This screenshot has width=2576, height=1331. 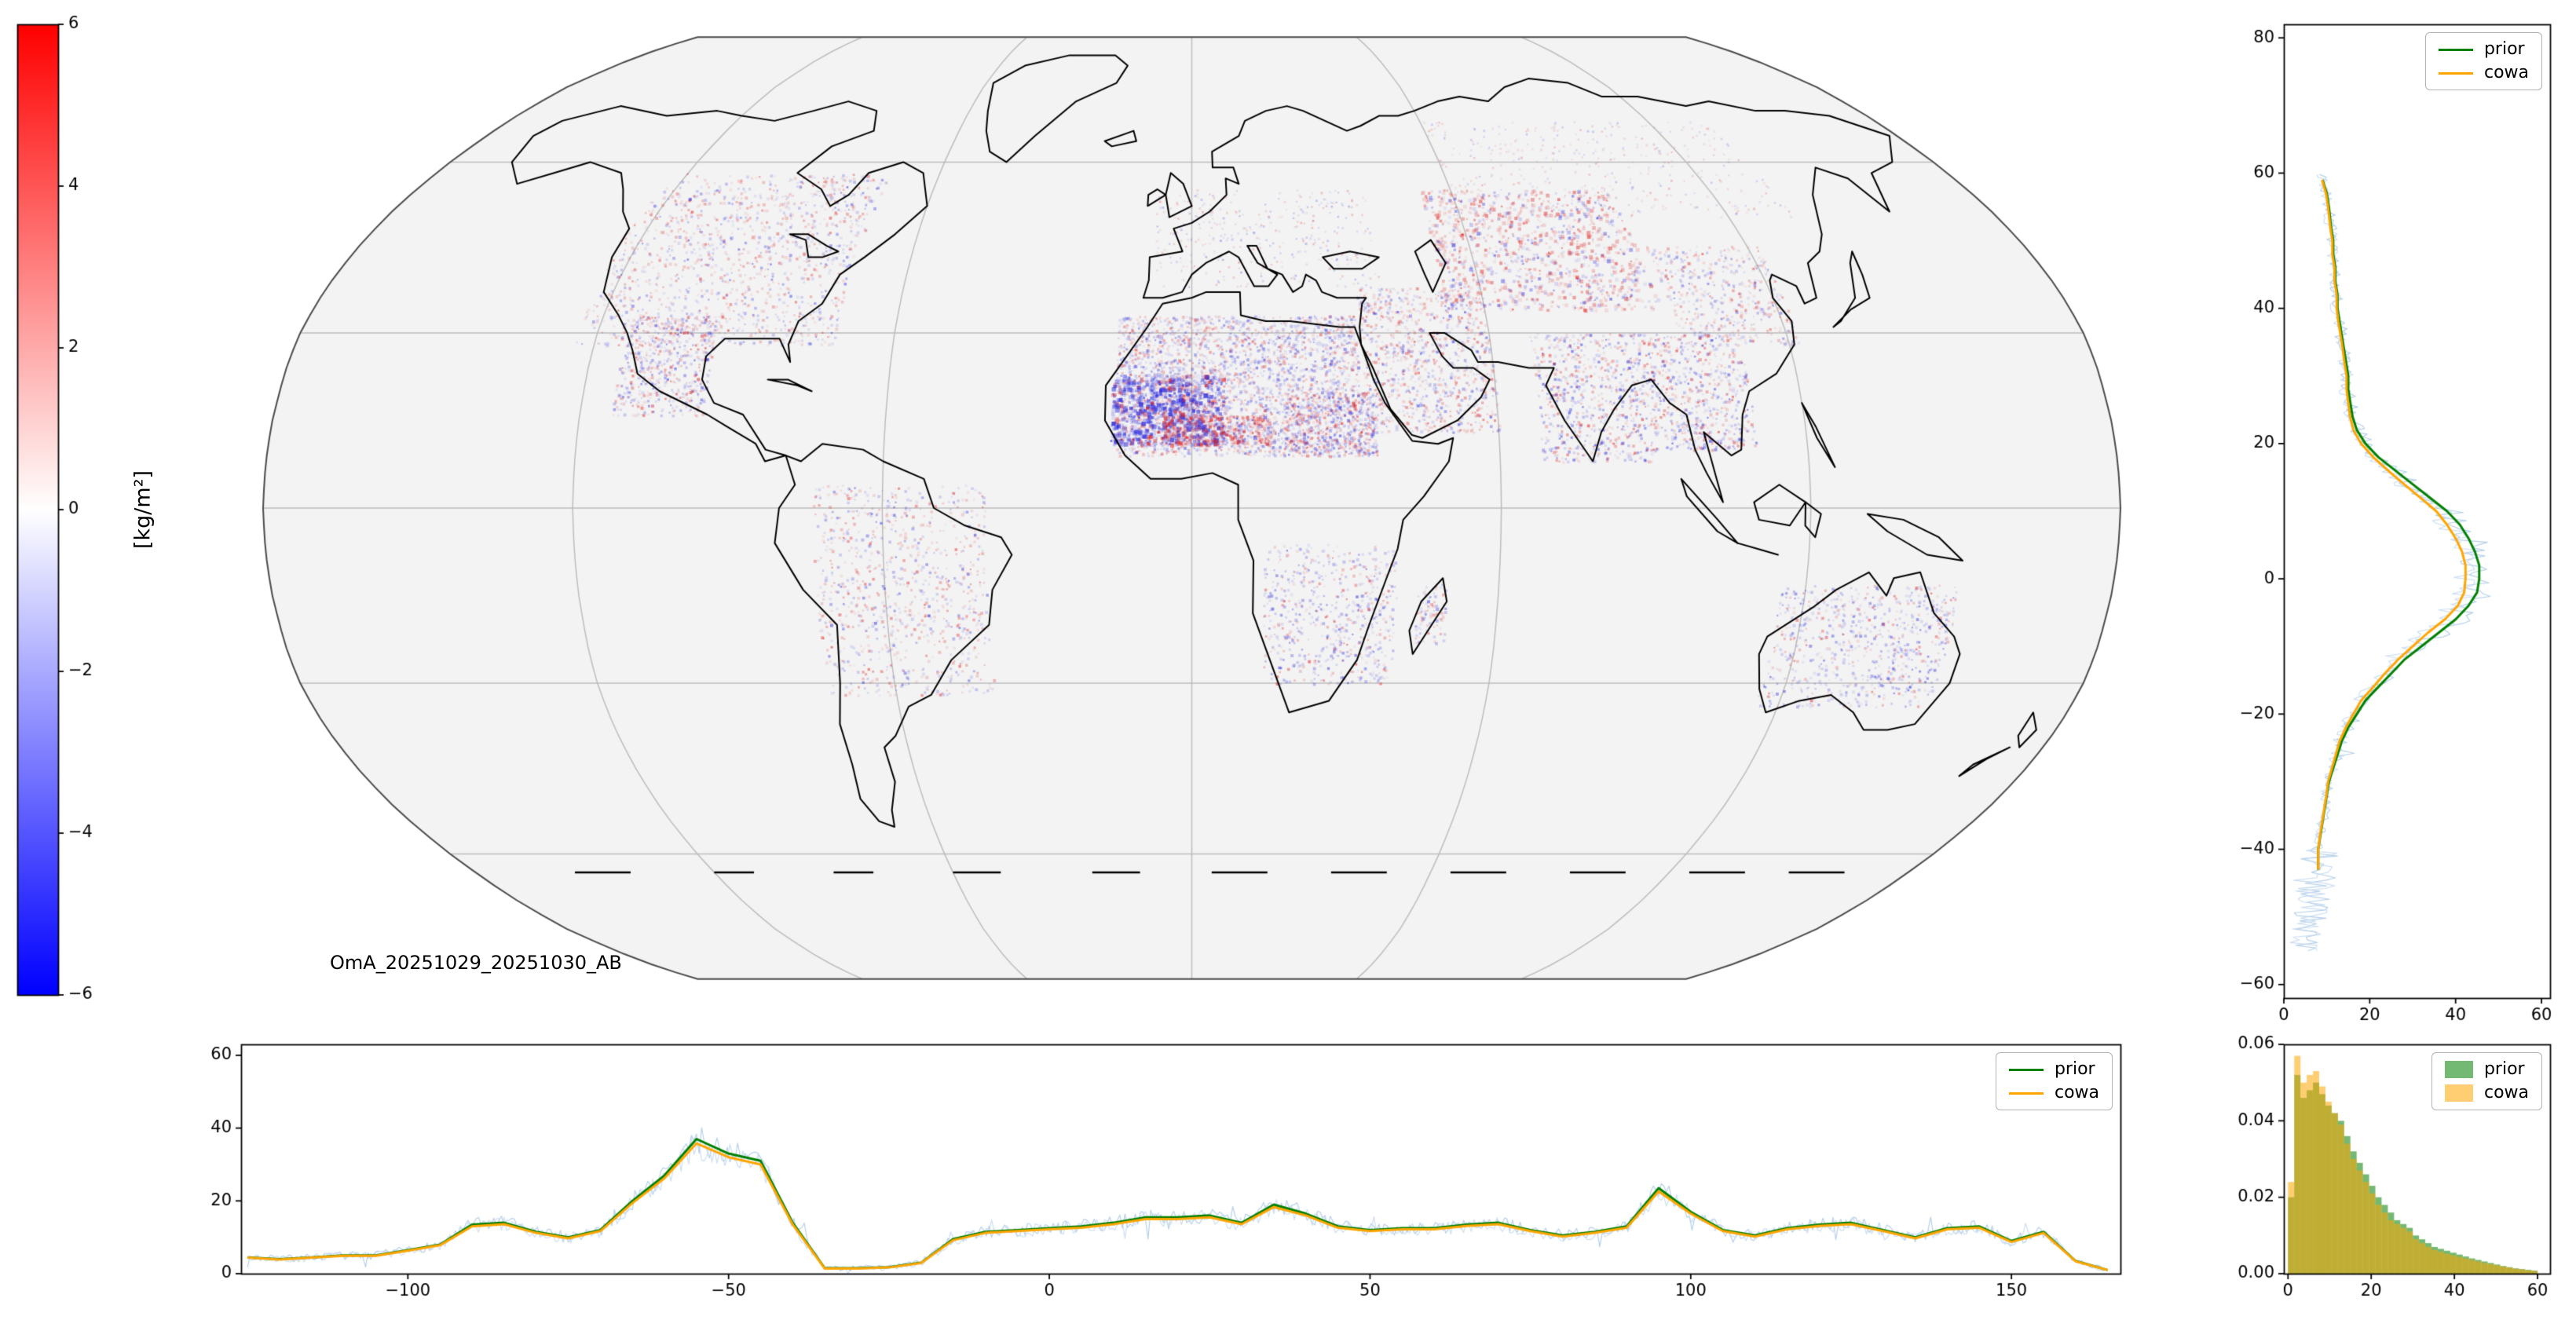 I want to click on meridional-legend: prior cowa, so click(x=2054, y=1081).